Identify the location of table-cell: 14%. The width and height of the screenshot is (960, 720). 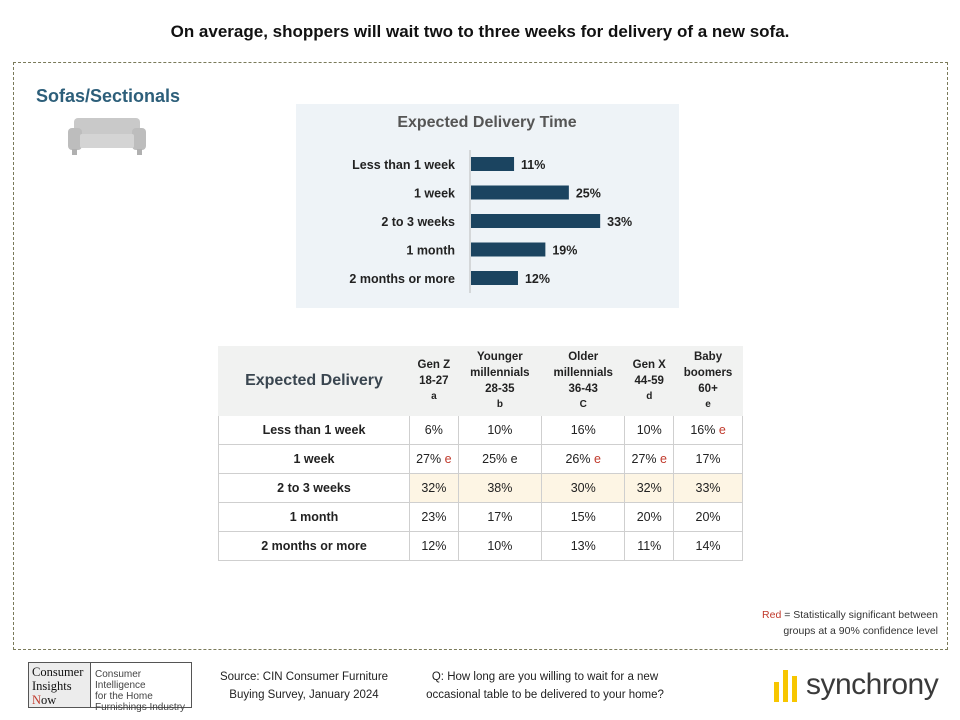
(708, 546).